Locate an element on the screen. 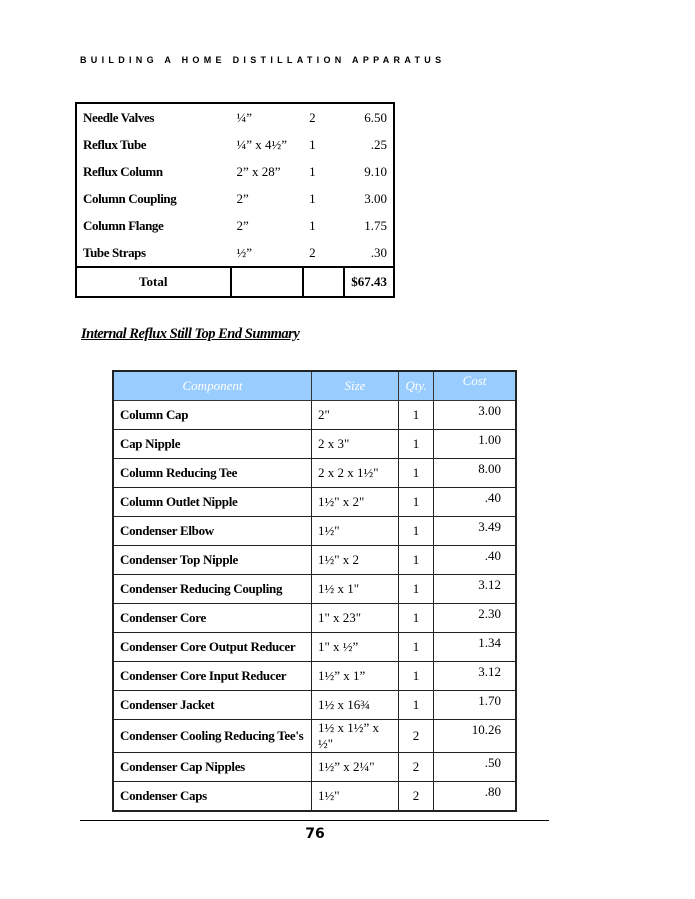 This screenshot has height=899, width=695. table-row: Condenser Top Nipple 1½" x 2 1.40 is located at coordinates (314, 560).